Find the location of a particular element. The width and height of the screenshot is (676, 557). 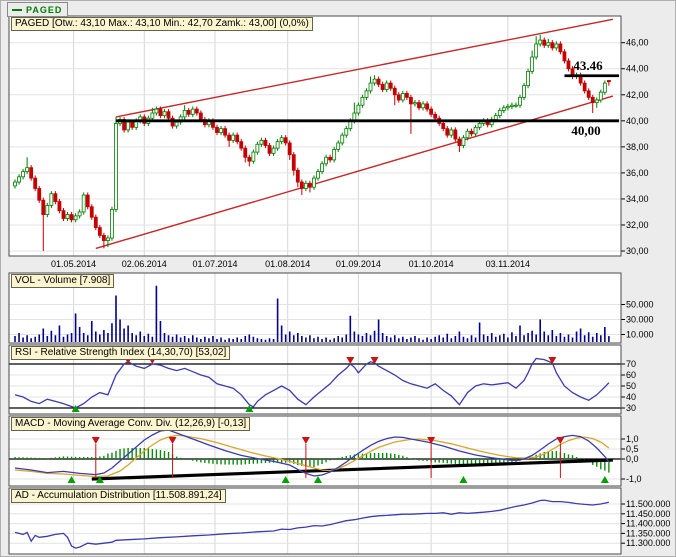

svg-text: 01.05.2014 is located at coordinates (73, 264).